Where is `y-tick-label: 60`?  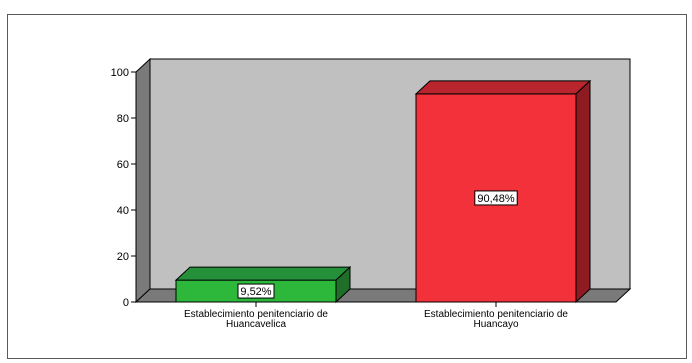
y-tick-label: 60 is located at coordinates (123, 165).